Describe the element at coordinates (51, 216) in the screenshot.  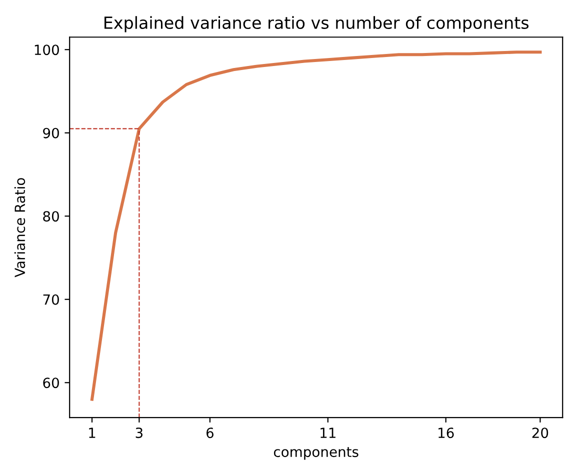
I see `y-tick-label: 80` at that location.